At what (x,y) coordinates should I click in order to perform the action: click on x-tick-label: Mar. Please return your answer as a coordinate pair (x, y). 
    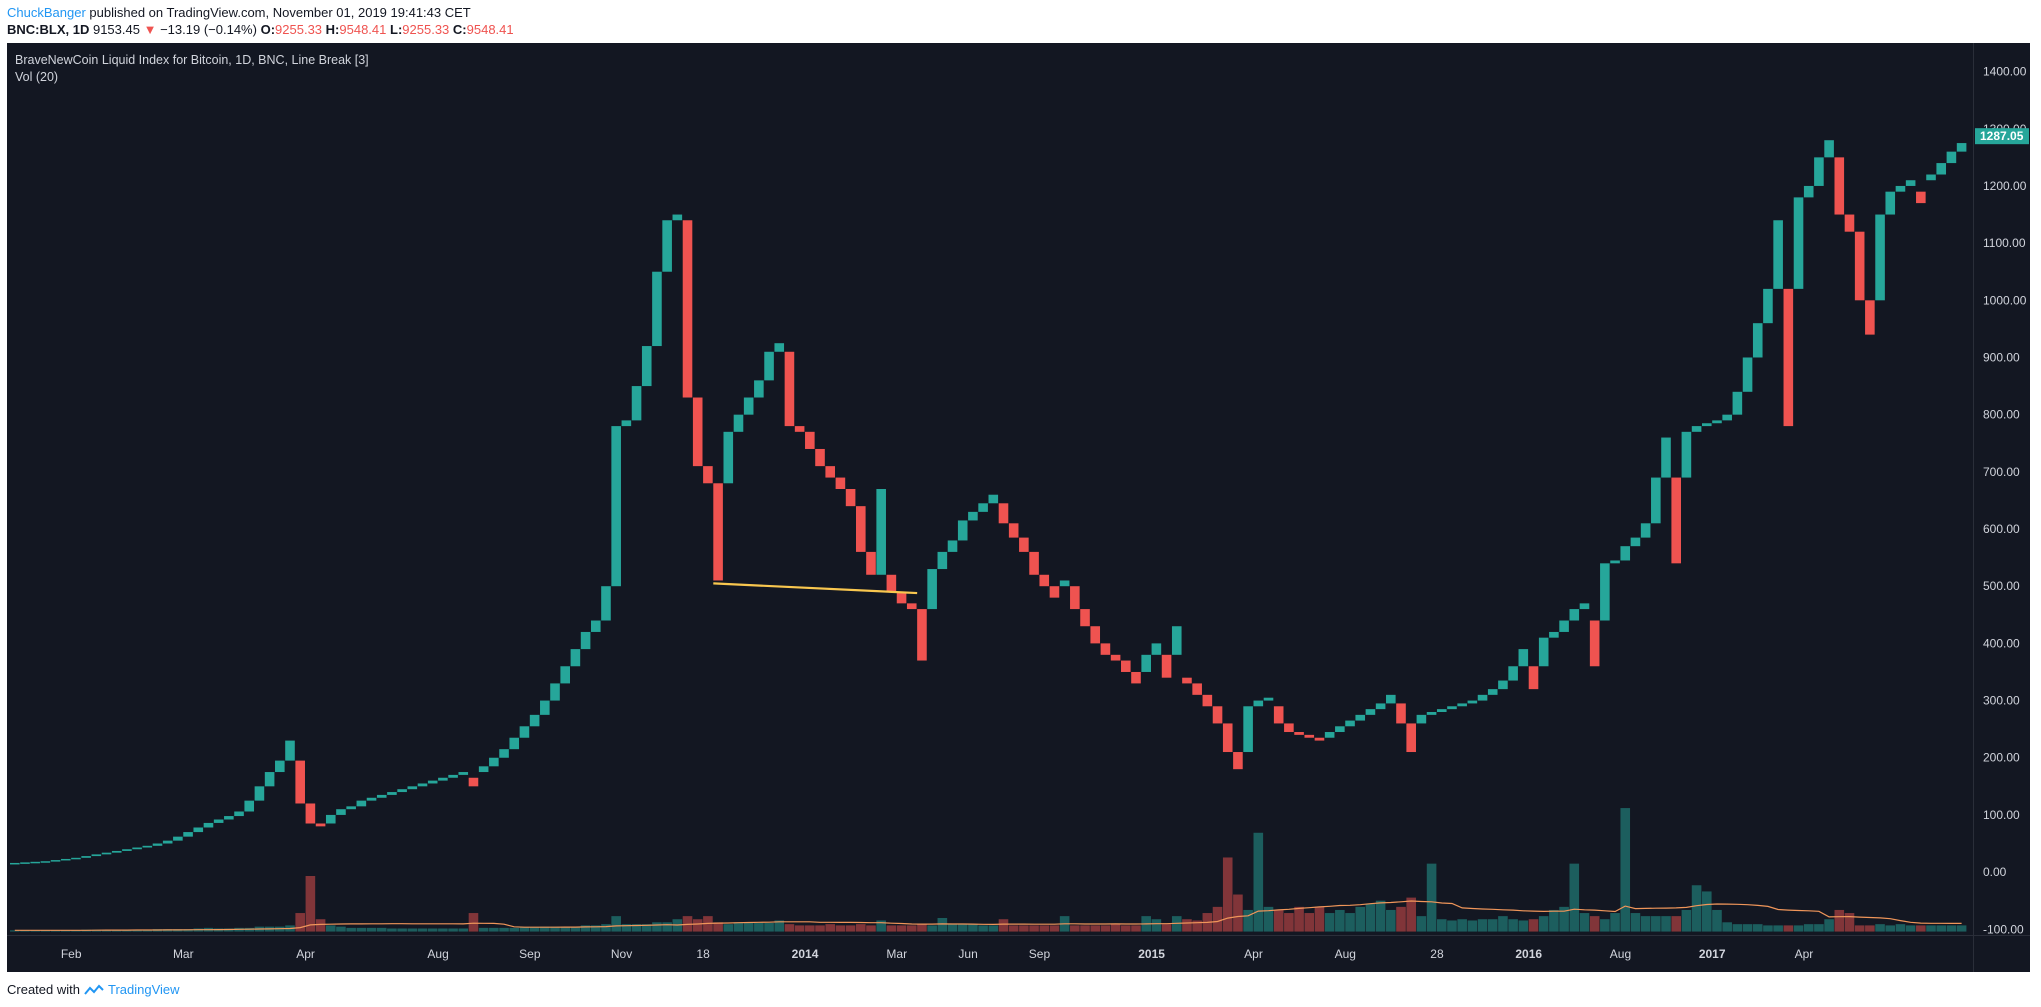
    Looking at the image, I should click on (183, 954).